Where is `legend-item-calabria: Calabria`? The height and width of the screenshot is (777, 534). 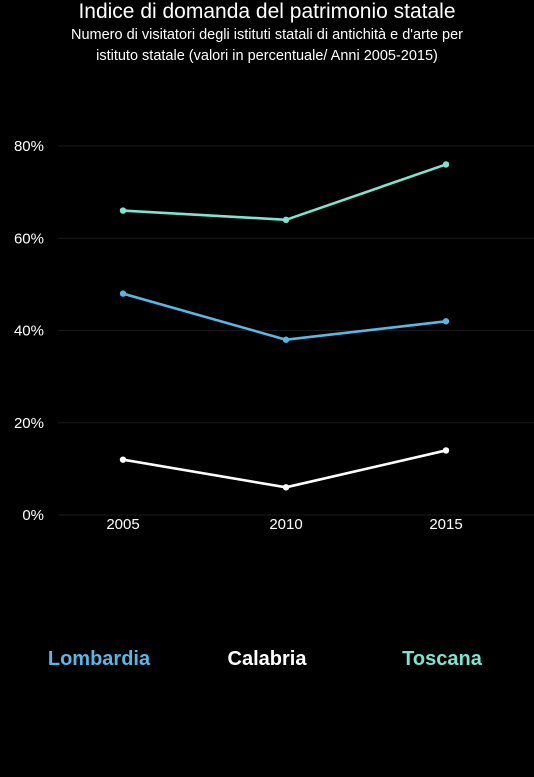 legend-item-calabria: Calabria is located at coordinates (267, 659).